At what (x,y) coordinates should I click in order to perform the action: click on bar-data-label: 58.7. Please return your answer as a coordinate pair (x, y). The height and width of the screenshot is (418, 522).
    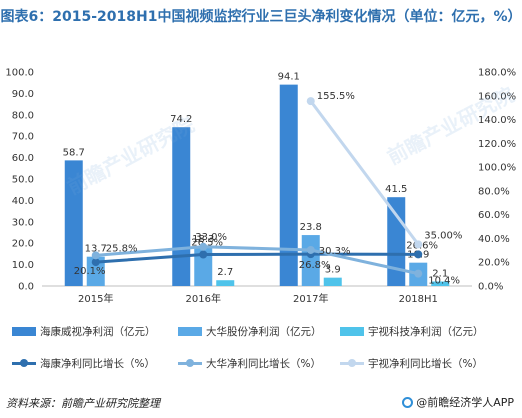
    Looking at the image, I should click on (74, 152).